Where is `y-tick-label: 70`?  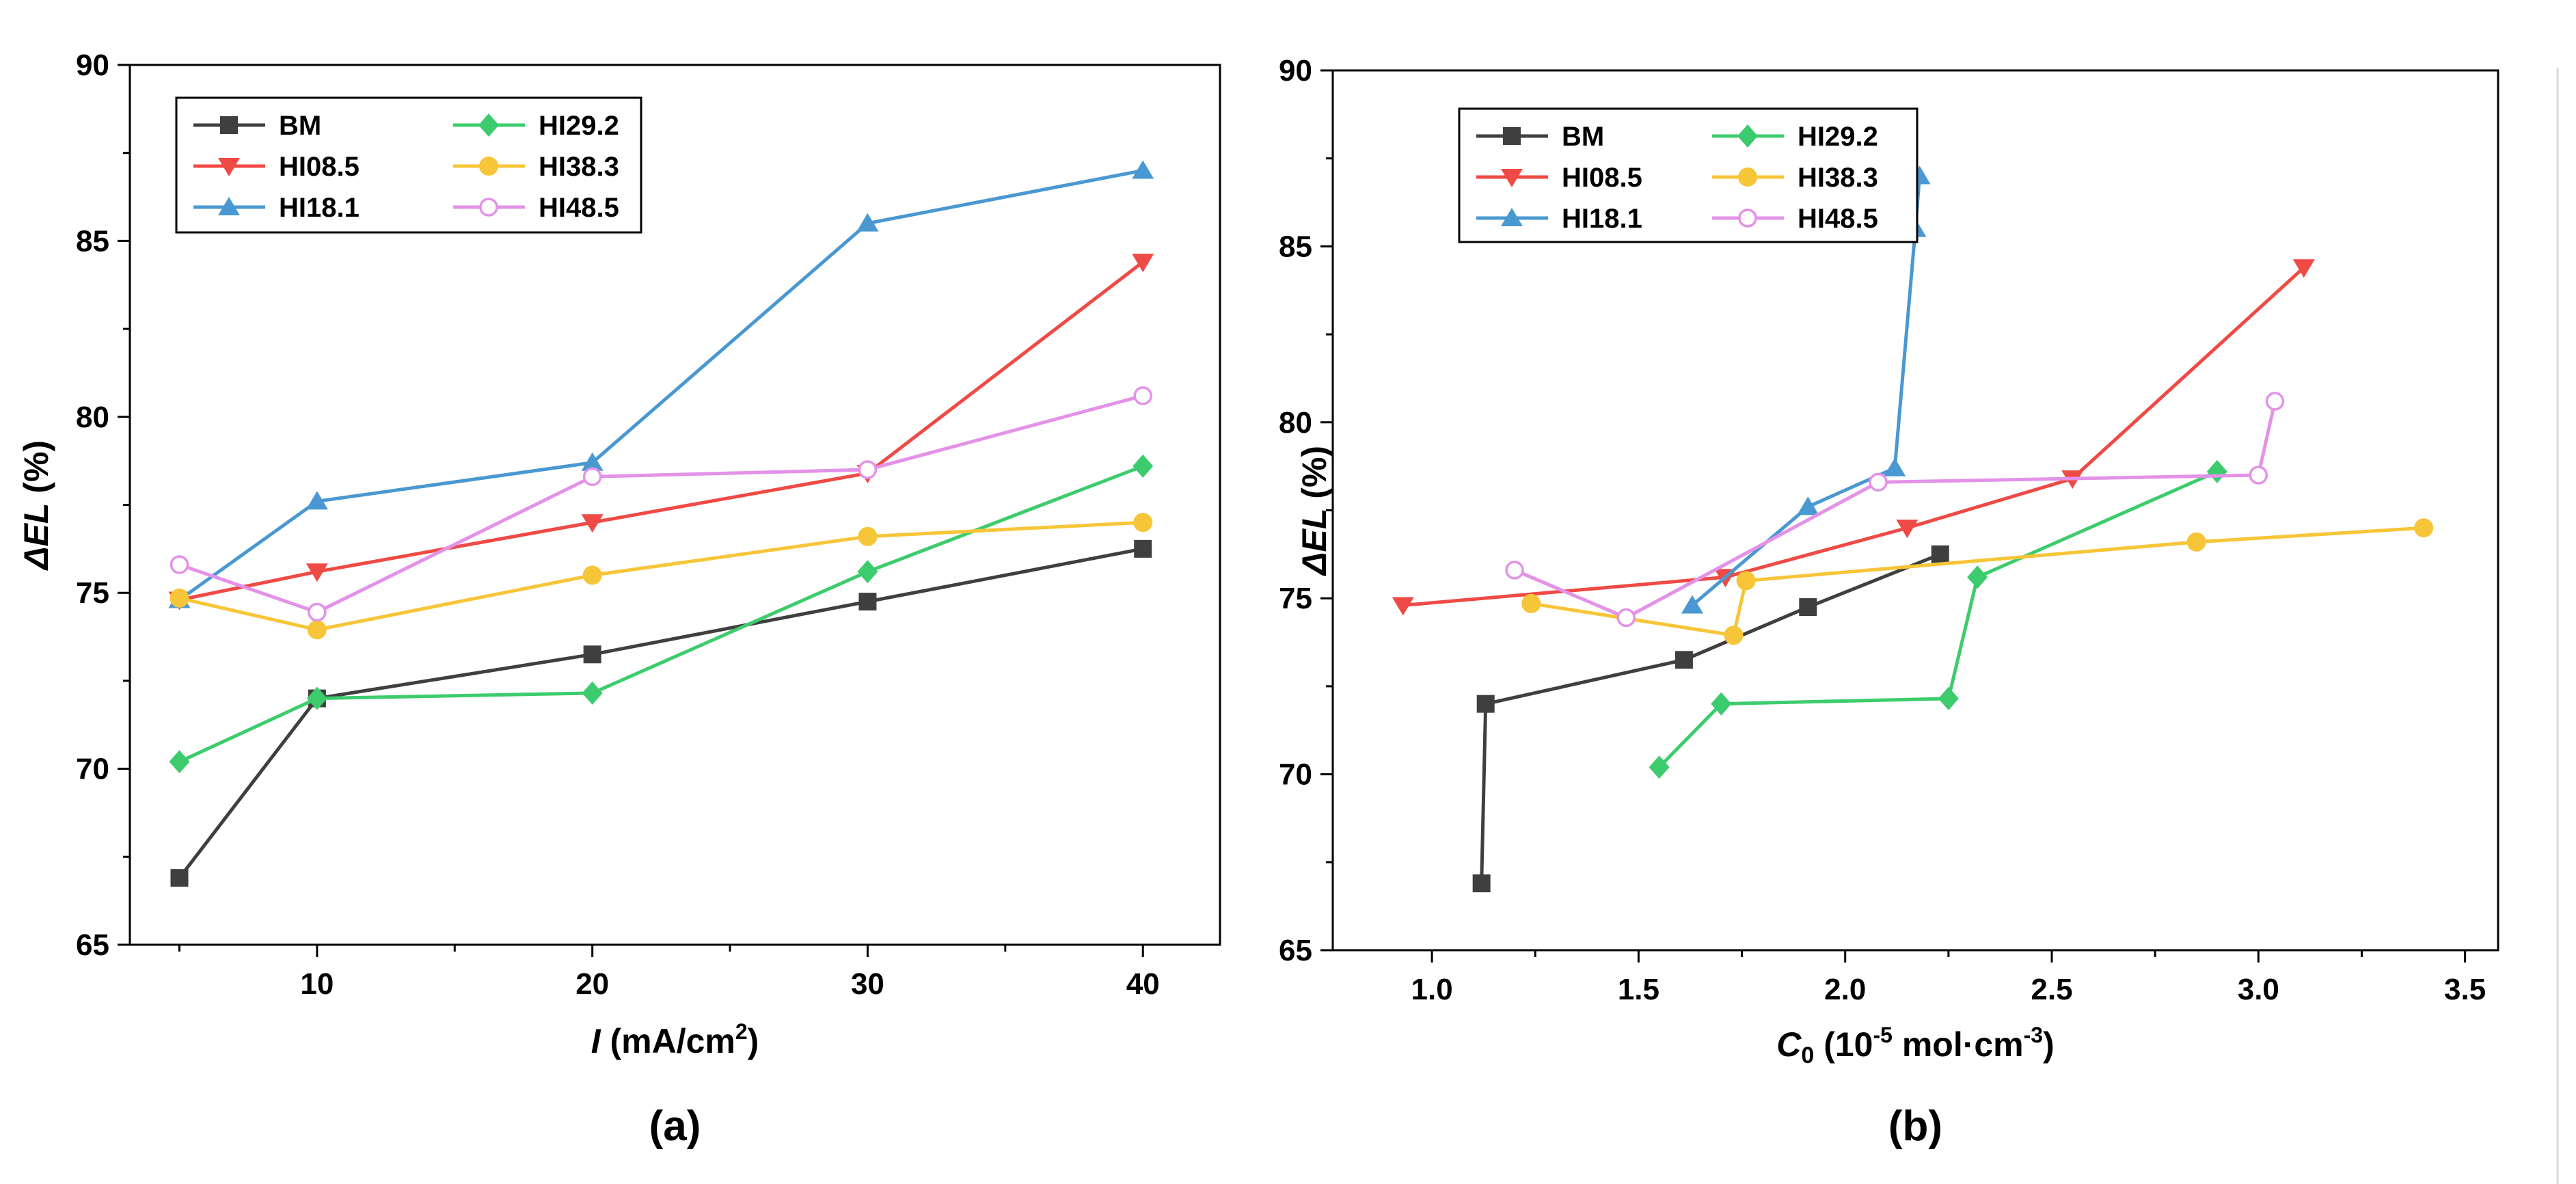 y-tick-label: 70 is located at coordinates (1296, 775).